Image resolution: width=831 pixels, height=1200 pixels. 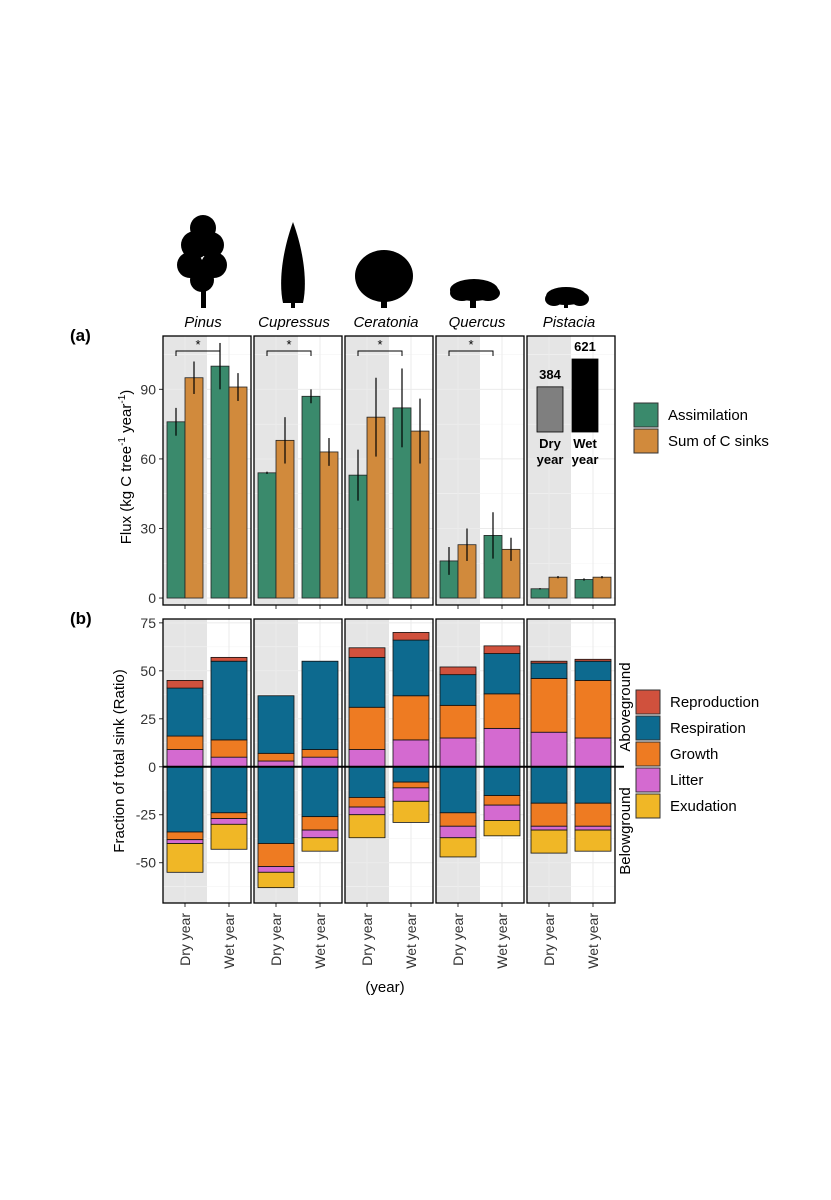 I want to click on ceratonia-tree-icon, so click(x=384, y=279).